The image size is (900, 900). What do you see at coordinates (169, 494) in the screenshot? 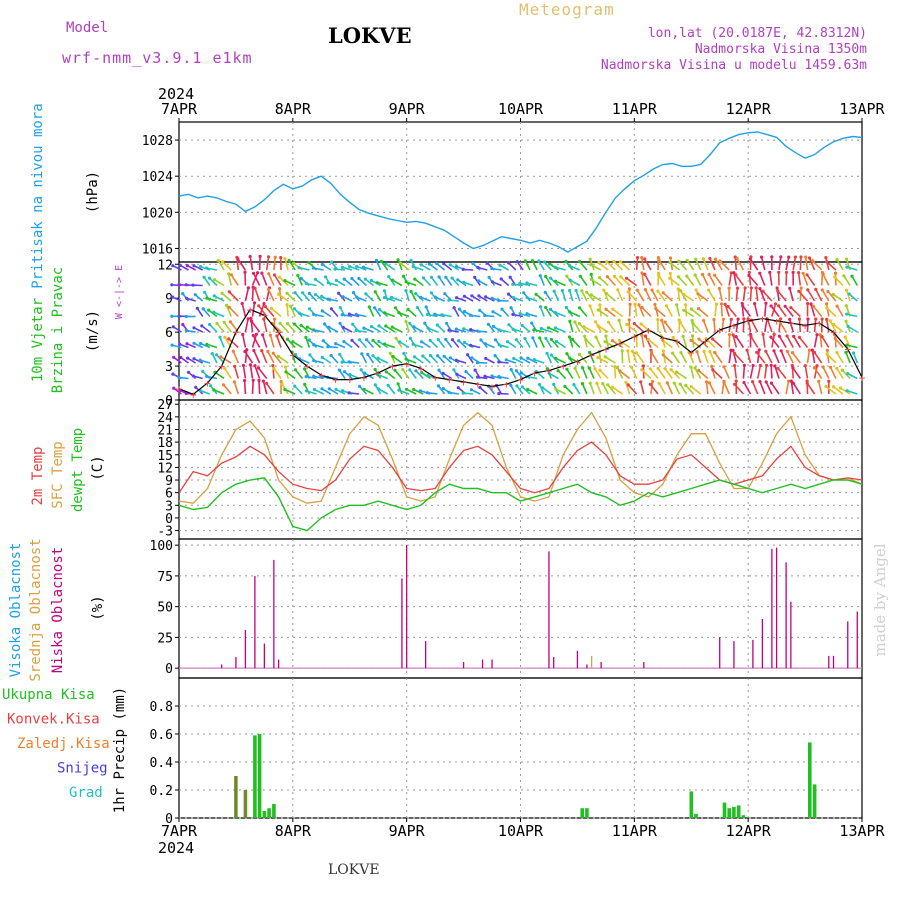
I see `temperature-ytick-label: 6` at bounding box center [169, 494].